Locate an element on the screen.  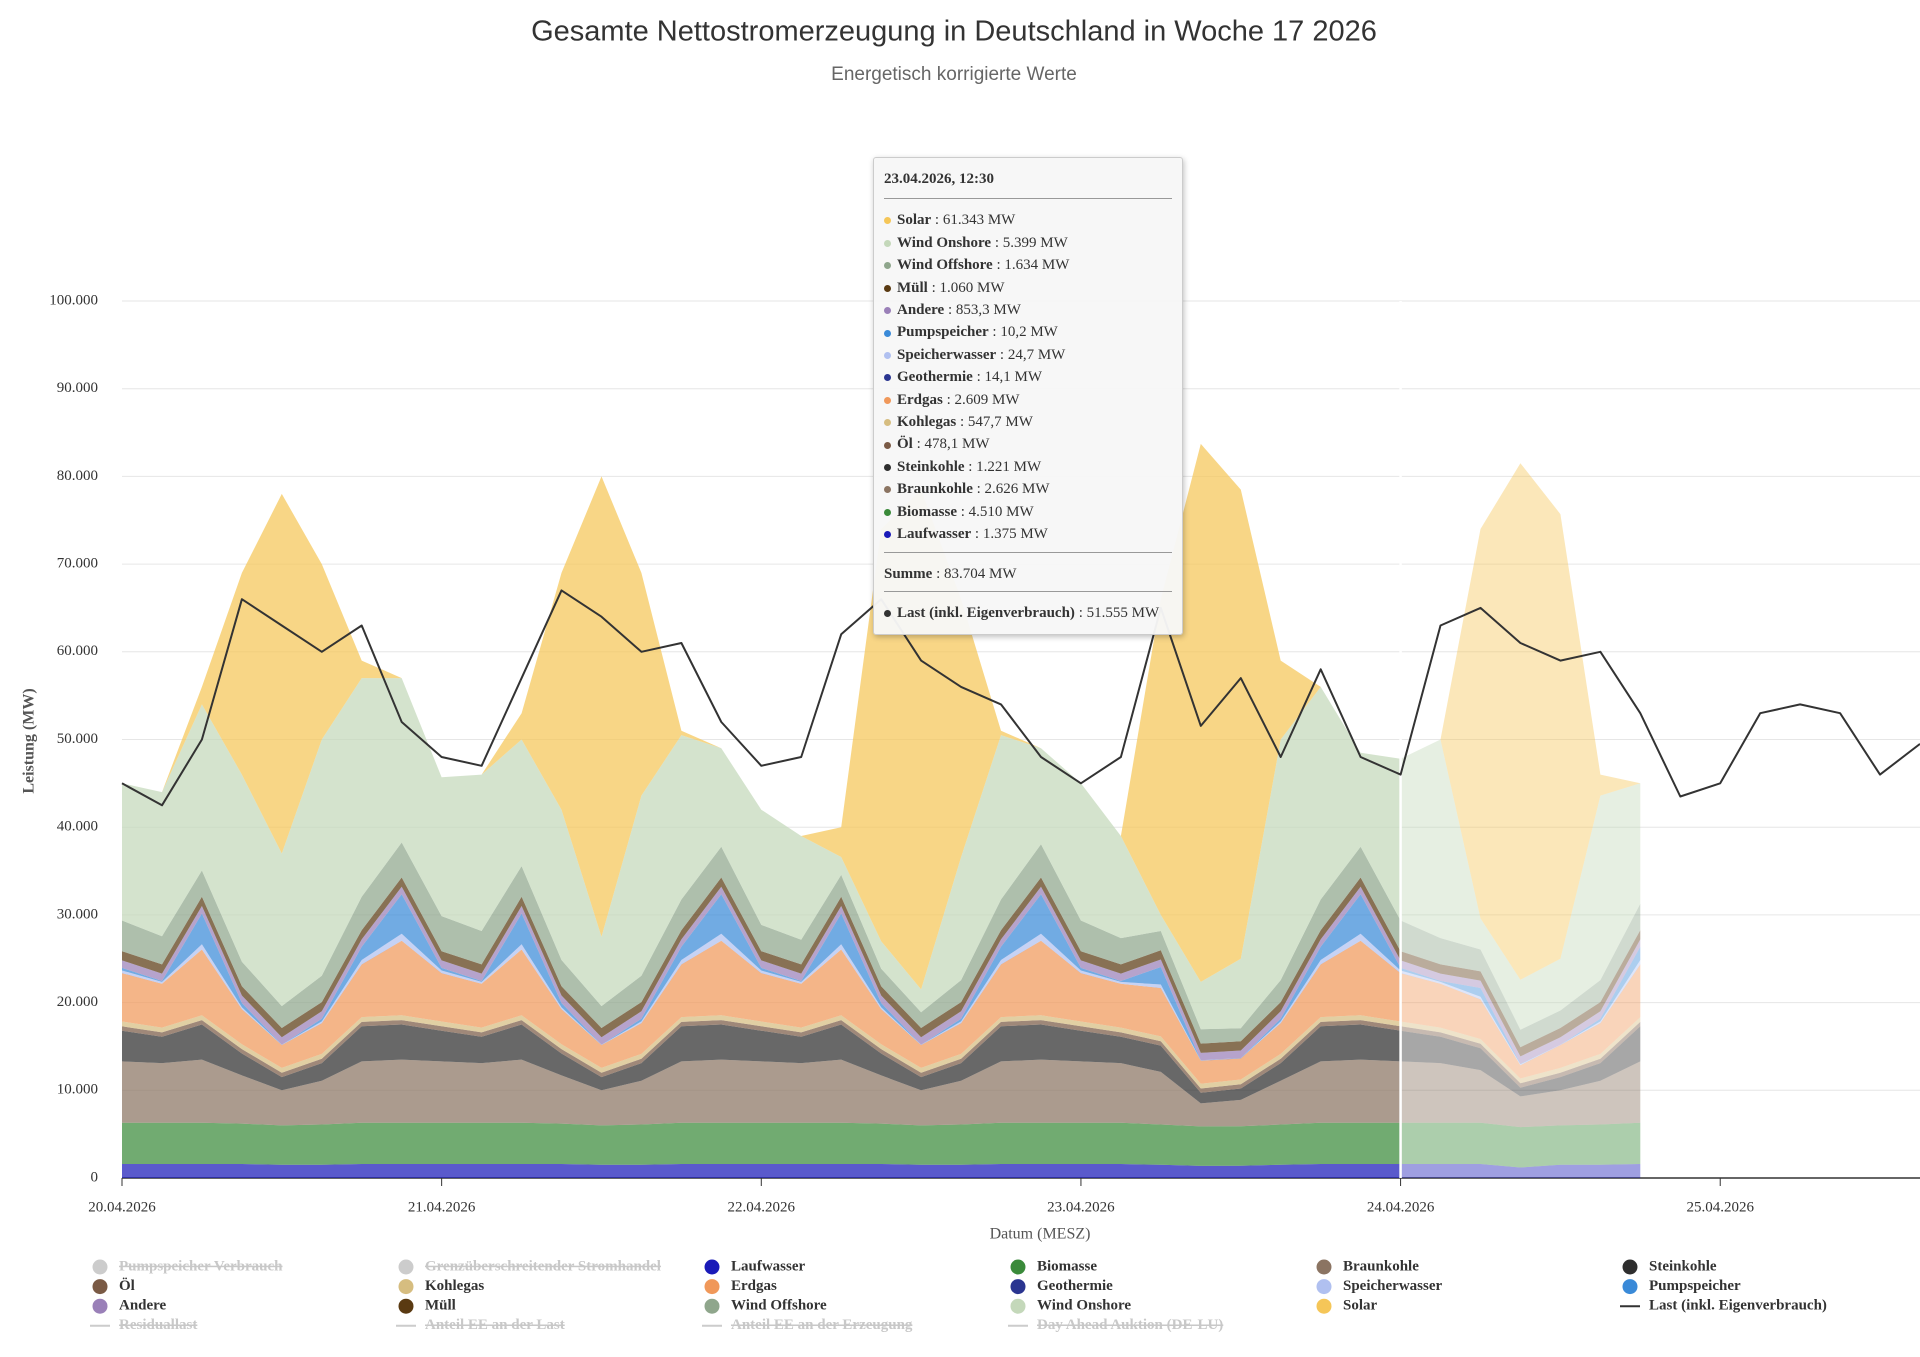
legend-label: Öl is located at coordinates (127, 1285).